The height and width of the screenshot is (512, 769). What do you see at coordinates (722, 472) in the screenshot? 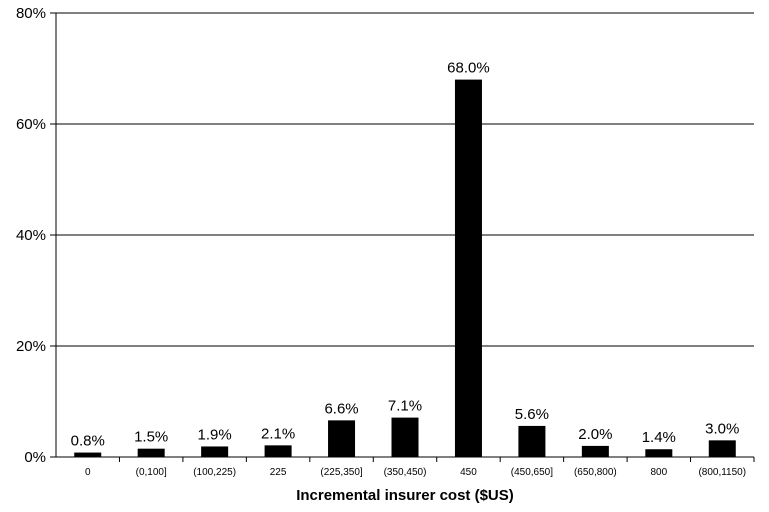
I see `x-tick-label: (800,1150)` at bounding box center [722, 472].